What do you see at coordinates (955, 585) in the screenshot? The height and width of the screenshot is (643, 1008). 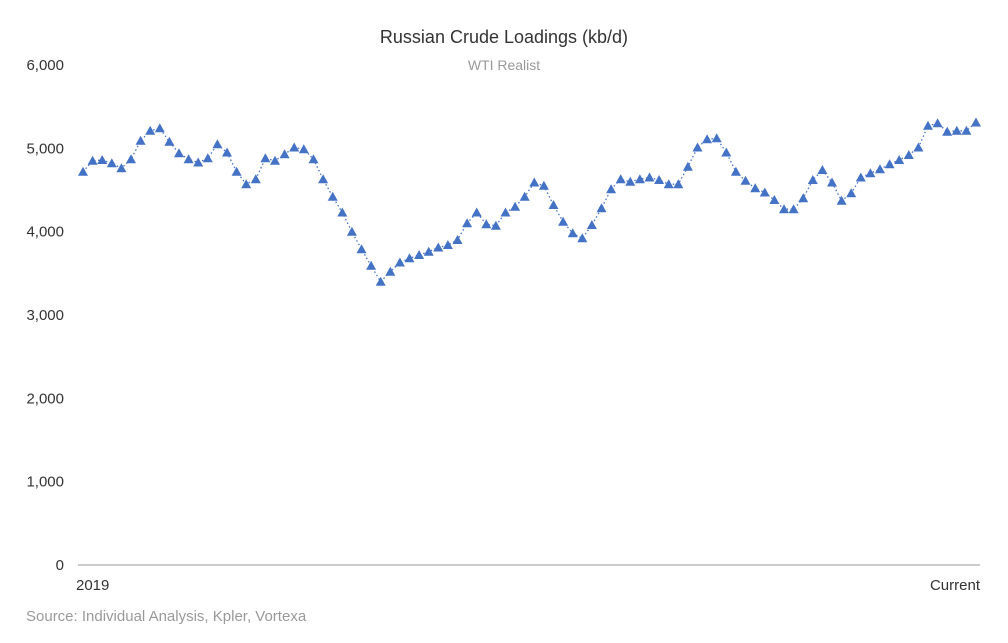 I see `x-tick-label: Current` at bounding box center [955, 585].